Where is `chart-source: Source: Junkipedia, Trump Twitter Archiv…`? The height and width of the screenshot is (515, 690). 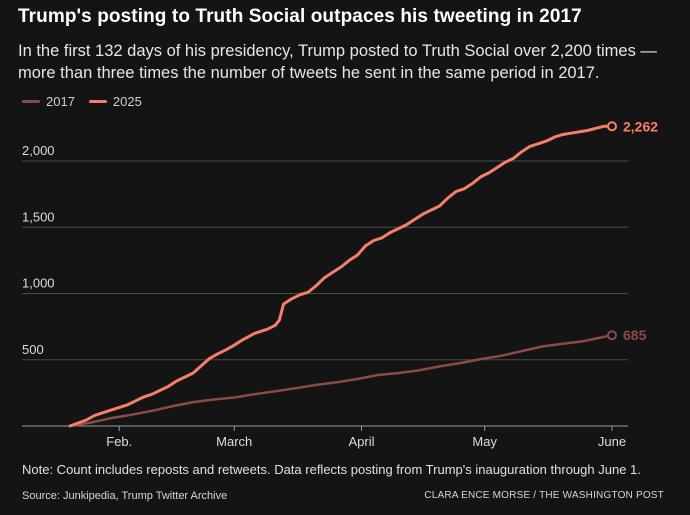 chart-source: Source: Junkipedia, Trump Twitter Archiv… is located at coordinates (125, 496).